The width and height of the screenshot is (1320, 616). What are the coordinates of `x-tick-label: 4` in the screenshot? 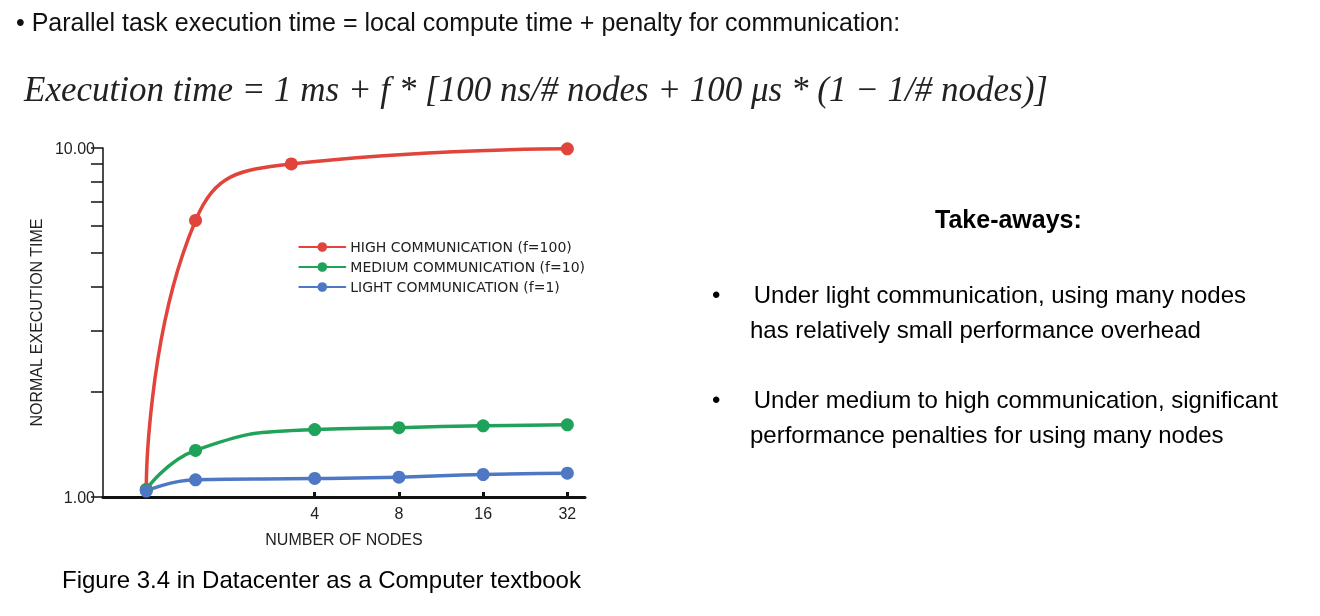 It's located at (315, 513).